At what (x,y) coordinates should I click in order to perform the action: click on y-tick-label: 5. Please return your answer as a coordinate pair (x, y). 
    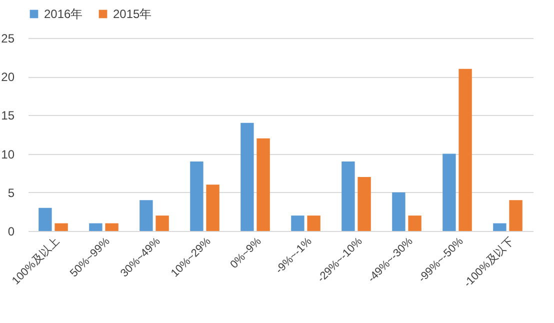
    Looking at the image, I should click on (11, 193).